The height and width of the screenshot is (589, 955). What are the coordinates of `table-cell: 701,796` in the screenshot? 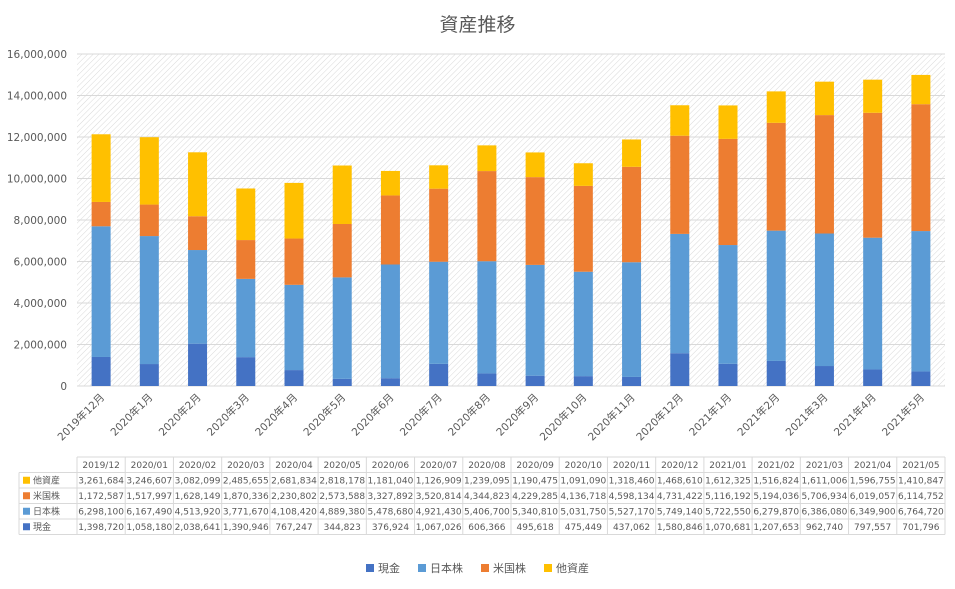 It's located at (920, 528).